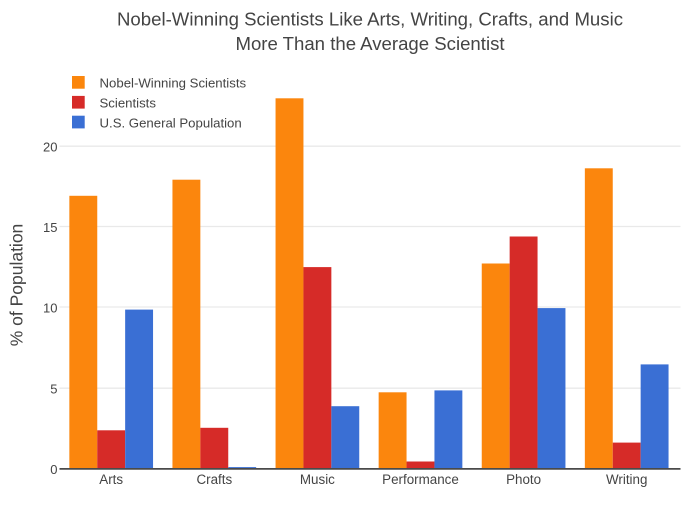 This screenshot has width=700, height=509. I want to click on svg-text: Performance, so click(420, 479).